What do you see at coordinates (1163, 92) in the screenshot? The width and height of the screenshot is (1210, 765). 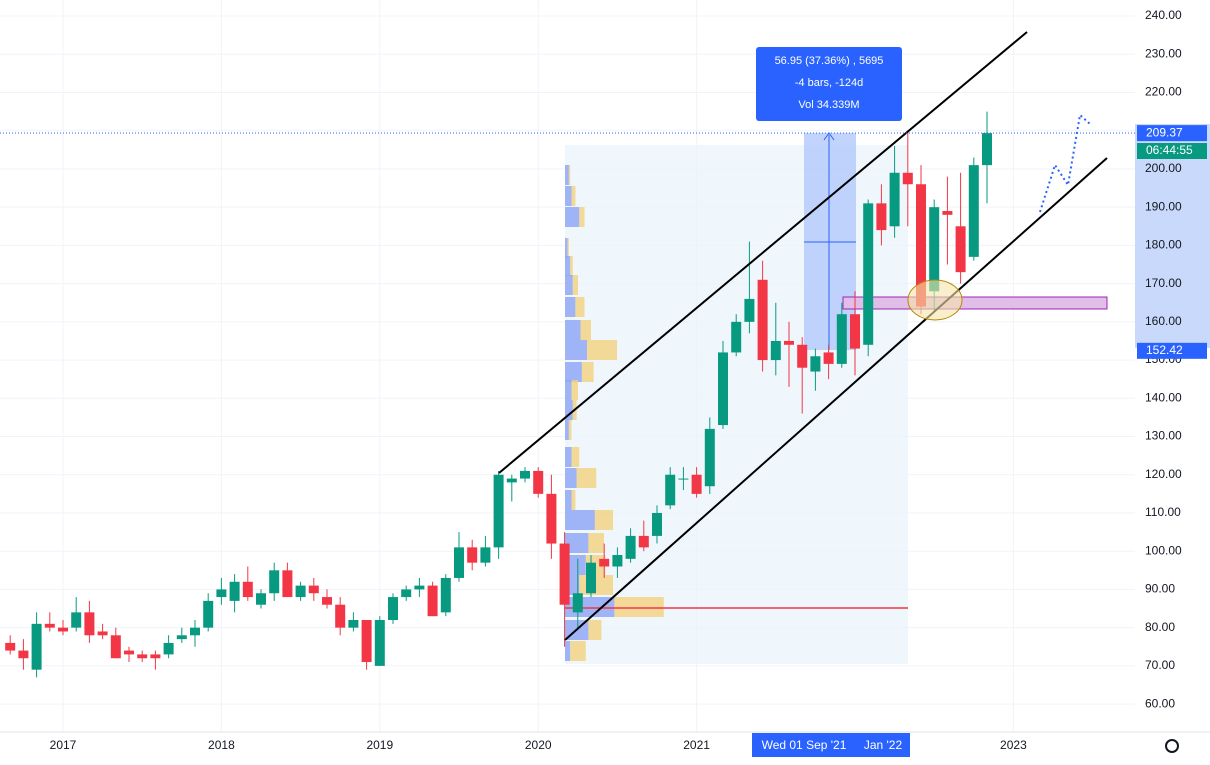 I see `y-tick-label: 220.00` at bounding box center [1163, 92].